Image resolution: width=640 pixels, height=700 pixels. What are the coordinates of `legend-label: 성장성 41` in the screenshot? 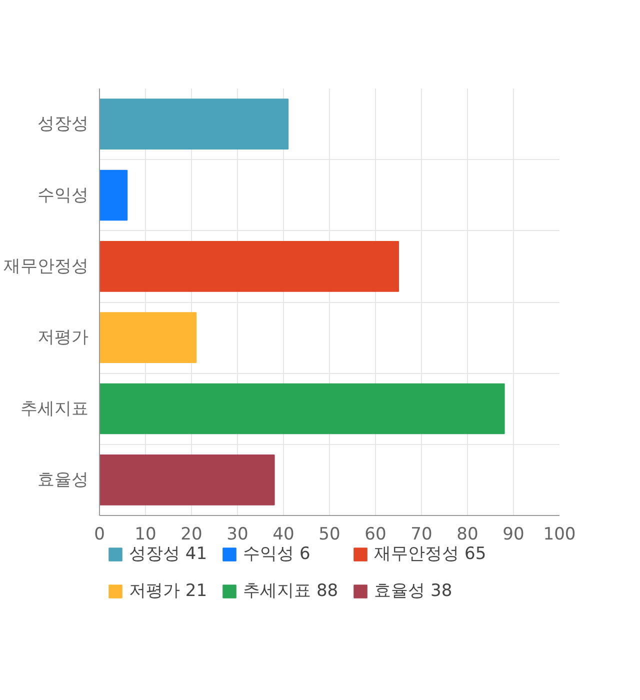 It's located at (168, 554).